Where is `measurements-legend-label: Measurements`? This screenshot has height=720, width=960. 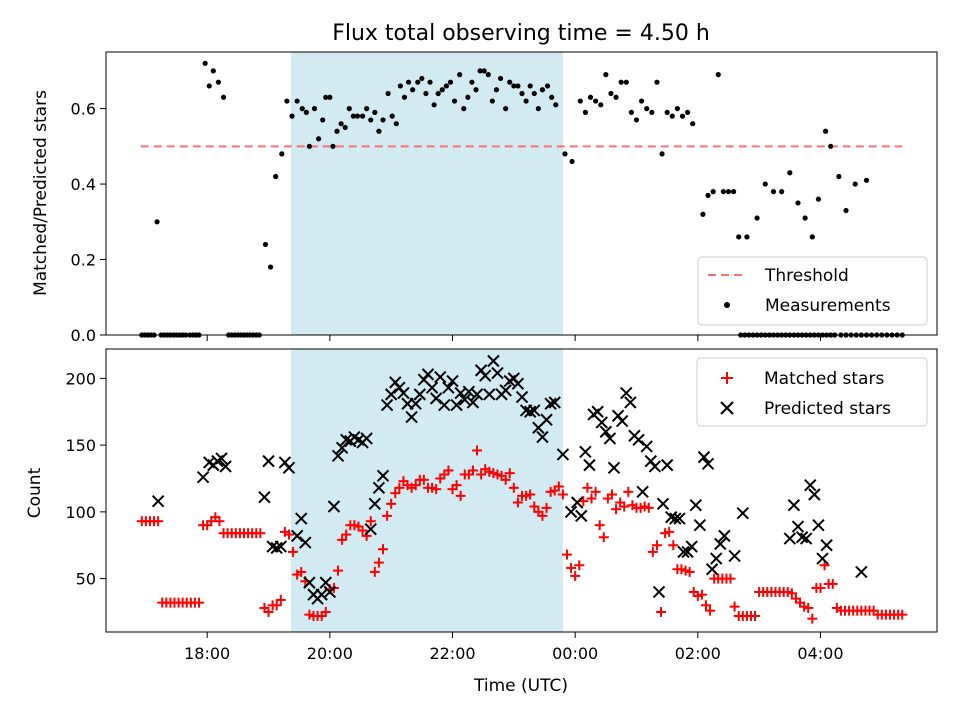 measurements-legend-label: Measurements is located at coordinates (828, 306).